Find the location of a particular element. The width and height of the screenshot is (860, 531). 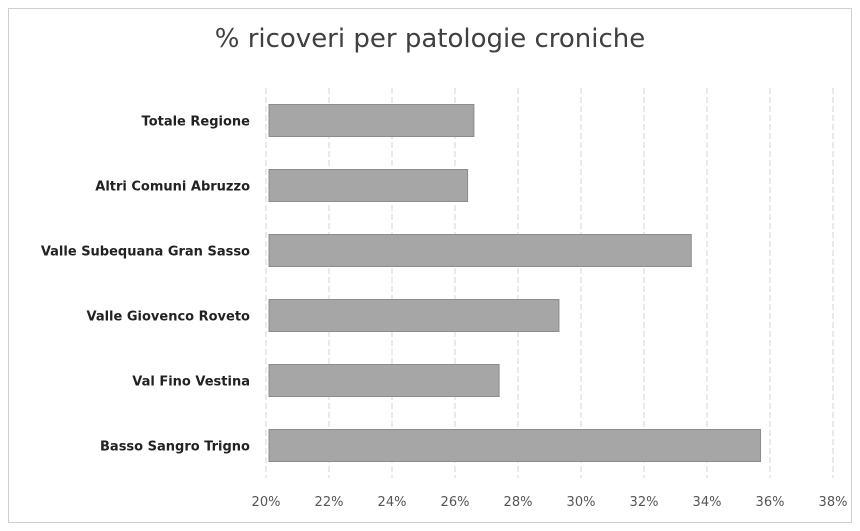

x-tick-label: 32% is located at coordinates (644, 502).